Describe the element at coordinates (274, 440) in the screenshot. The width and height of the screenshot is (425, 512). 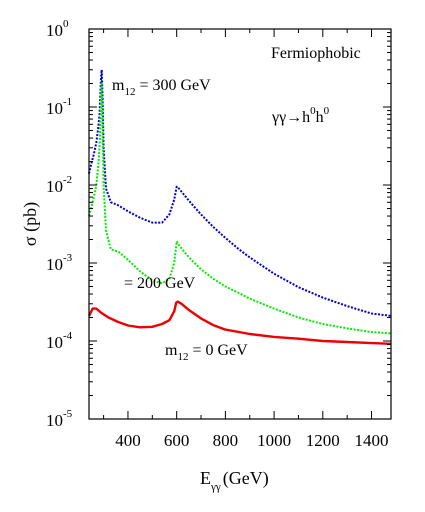
I see `x-tick-label: 1000` at that location.